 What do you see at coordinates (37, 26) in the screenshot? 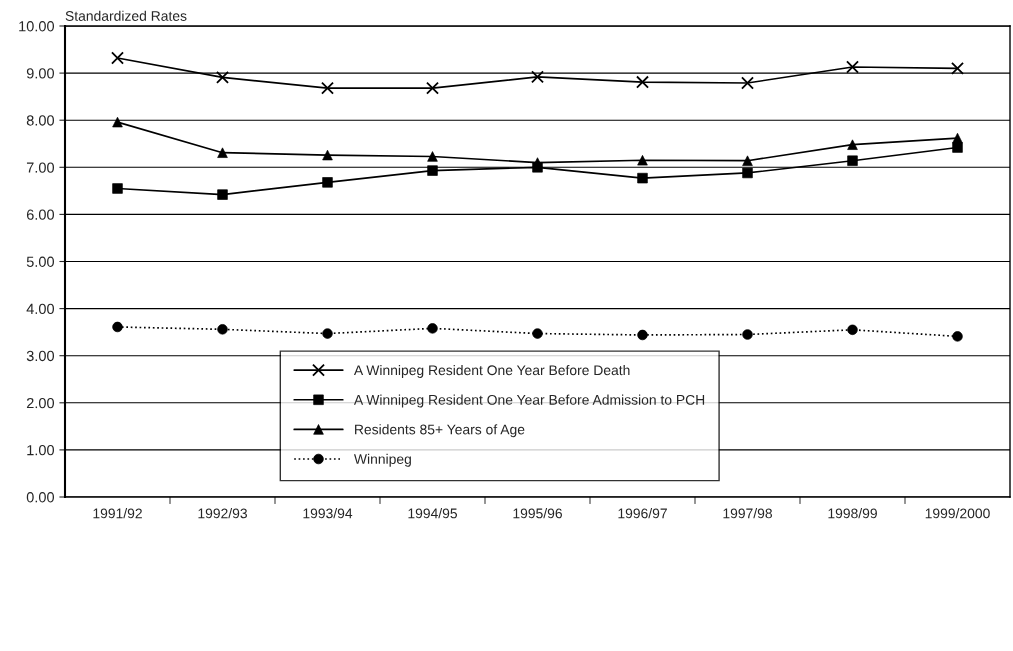
I see `y-tick-label: 10.00` at bounding box center [37, 26].